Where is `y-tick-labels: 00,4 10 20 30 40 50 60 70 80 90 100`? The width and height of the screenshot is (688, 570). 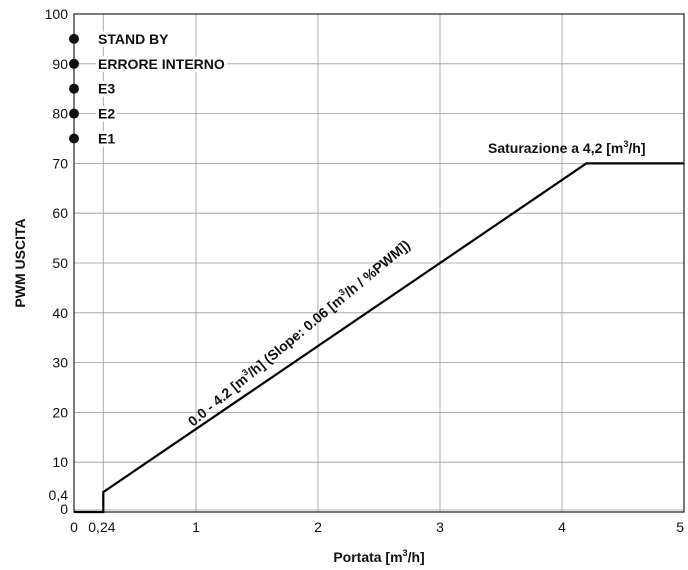
y-tick-labels: 00,4 10 20 30 40 50 60 70 80 90 100 is located at coordinates (57, 261).